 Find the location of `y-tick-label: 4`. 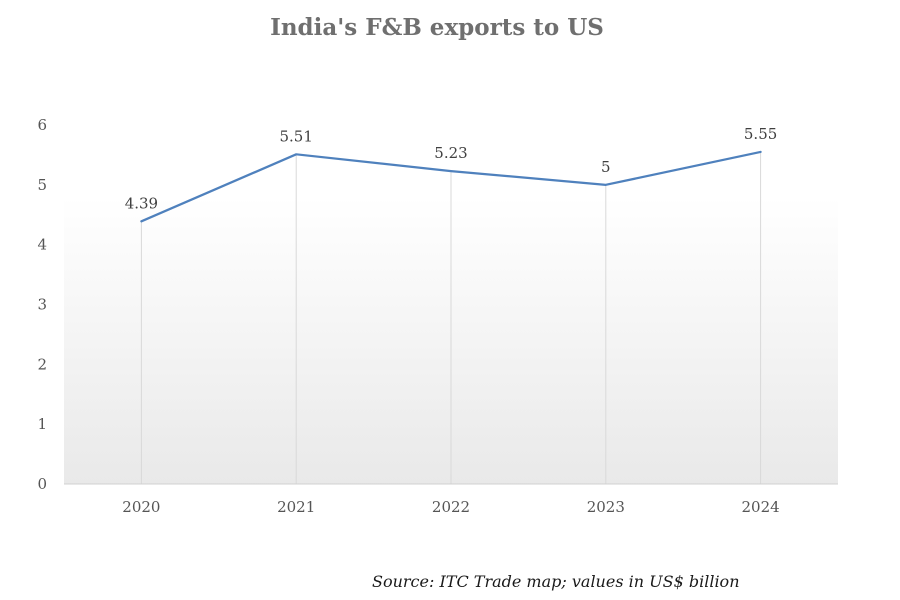

y-tick-label: 4 is located at coordinates (42, 245).